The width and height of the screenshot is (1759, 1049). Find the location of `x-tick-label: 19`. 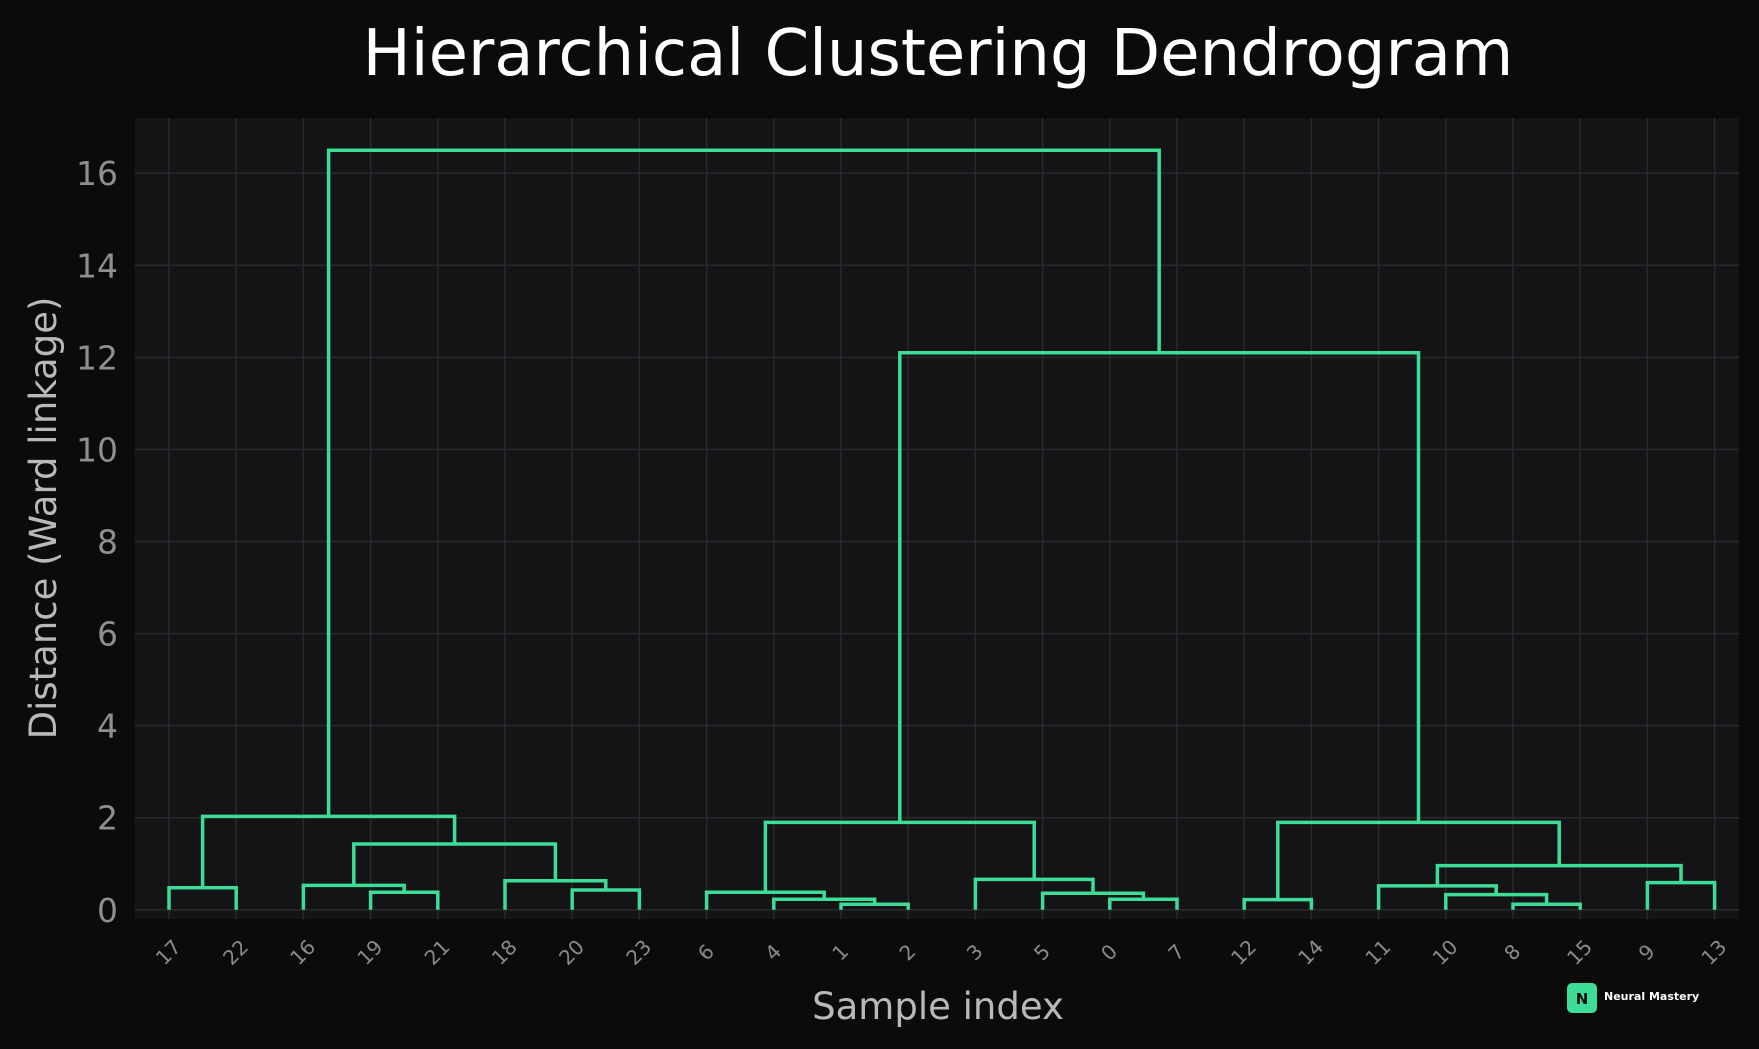

x-tick-label: 19 is located at coordinates (369, 952).